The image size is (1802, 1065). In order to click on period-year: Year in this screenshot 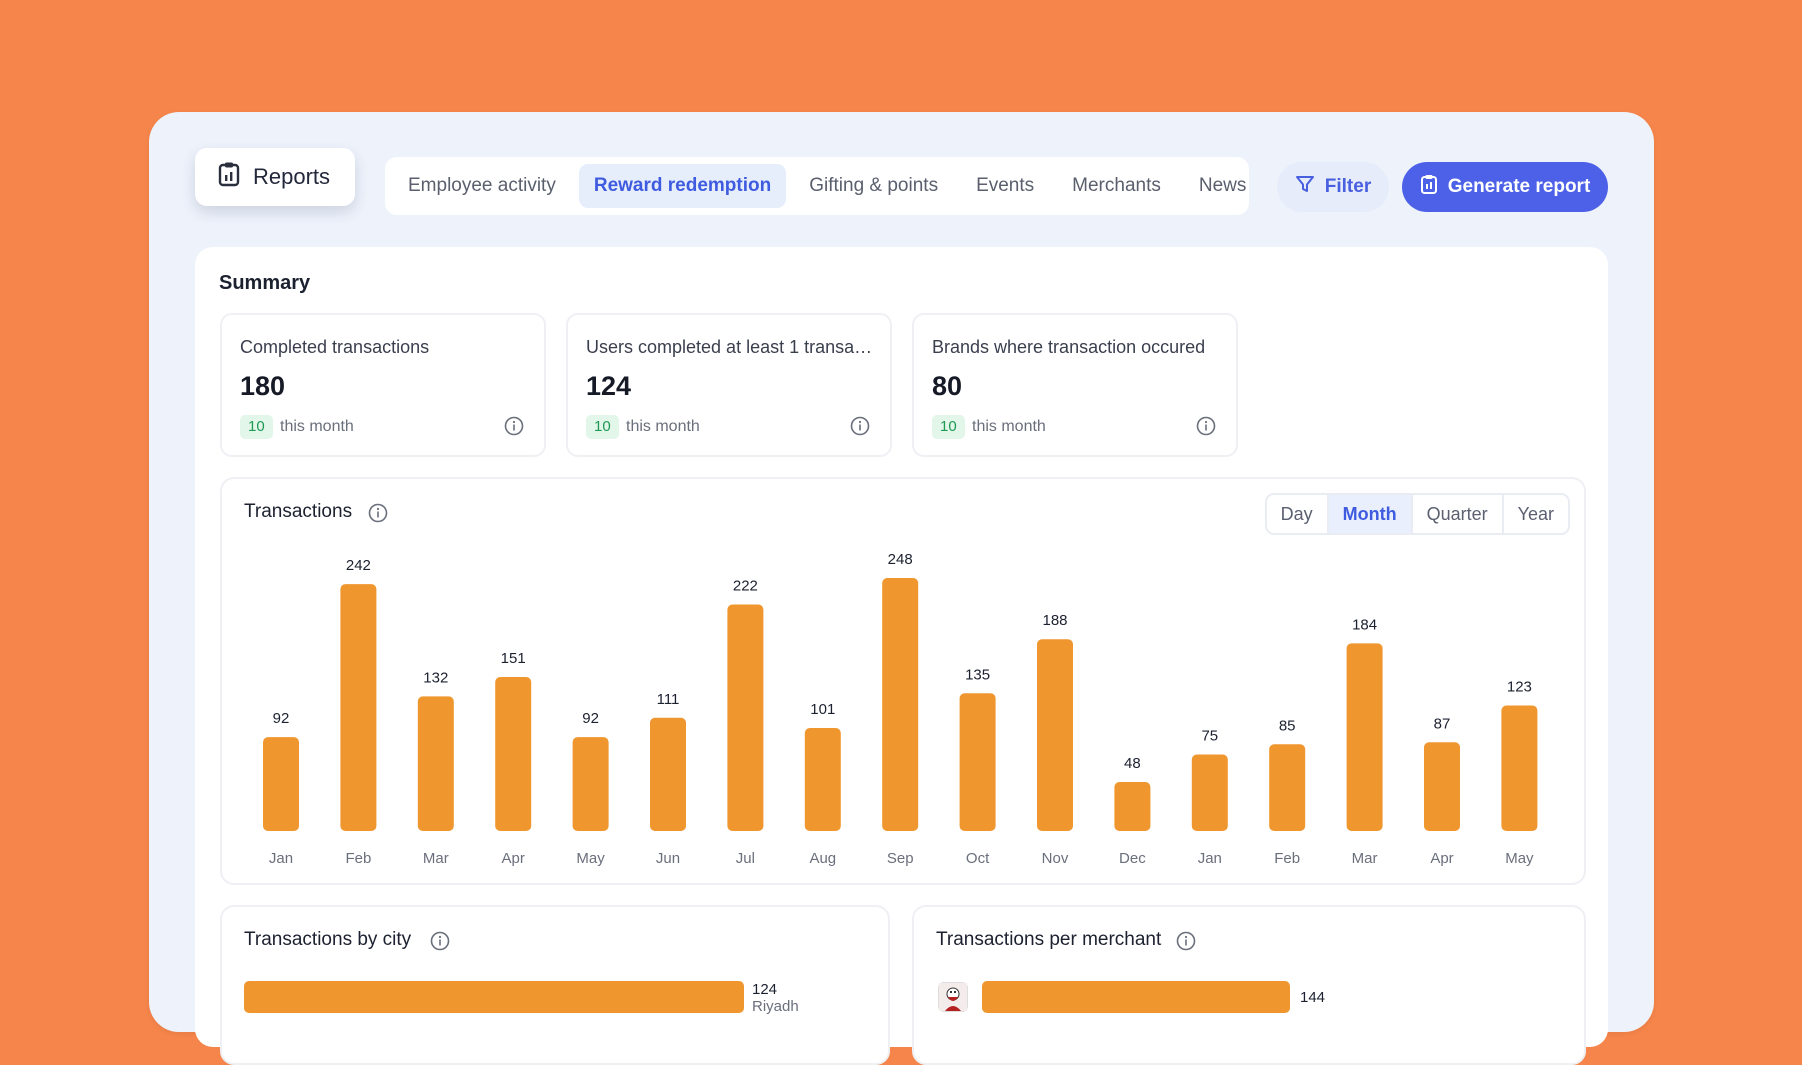, I will do `click(1535, 513)`.